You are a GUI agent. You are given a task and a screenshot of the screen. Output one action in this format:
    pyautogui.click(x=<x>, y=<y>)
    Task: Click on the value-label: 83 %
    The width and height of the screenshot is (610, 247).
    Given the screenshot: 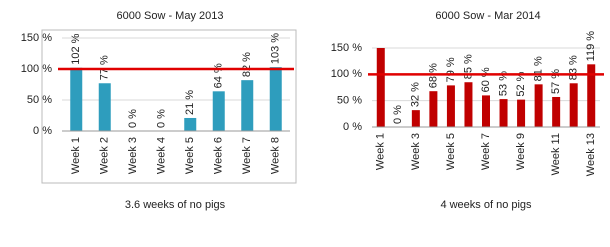 What is the action you would take?
    pyautogui.click(x=574, y=67)
    